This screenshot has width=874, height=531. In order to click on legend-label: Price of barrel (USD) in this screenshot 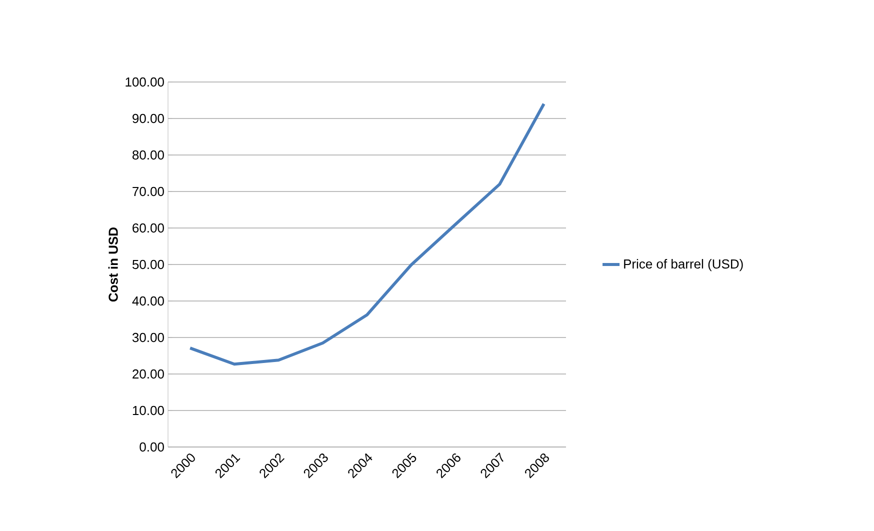, I will do `click(683, 265)`.